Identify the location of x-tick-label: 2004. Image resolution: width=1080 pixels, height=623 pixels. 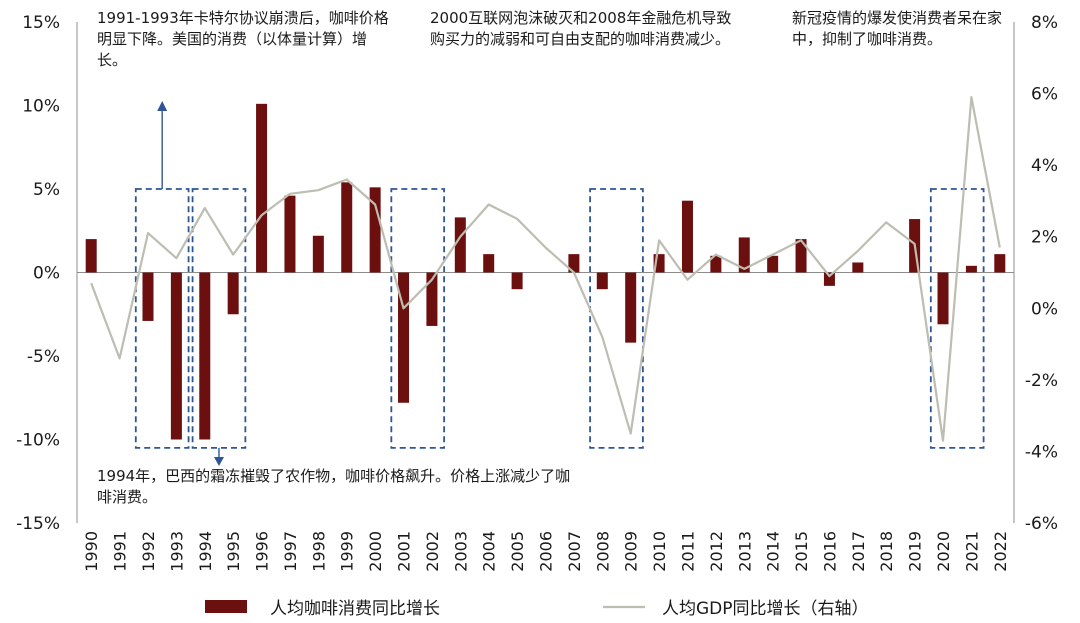
(489, 551).